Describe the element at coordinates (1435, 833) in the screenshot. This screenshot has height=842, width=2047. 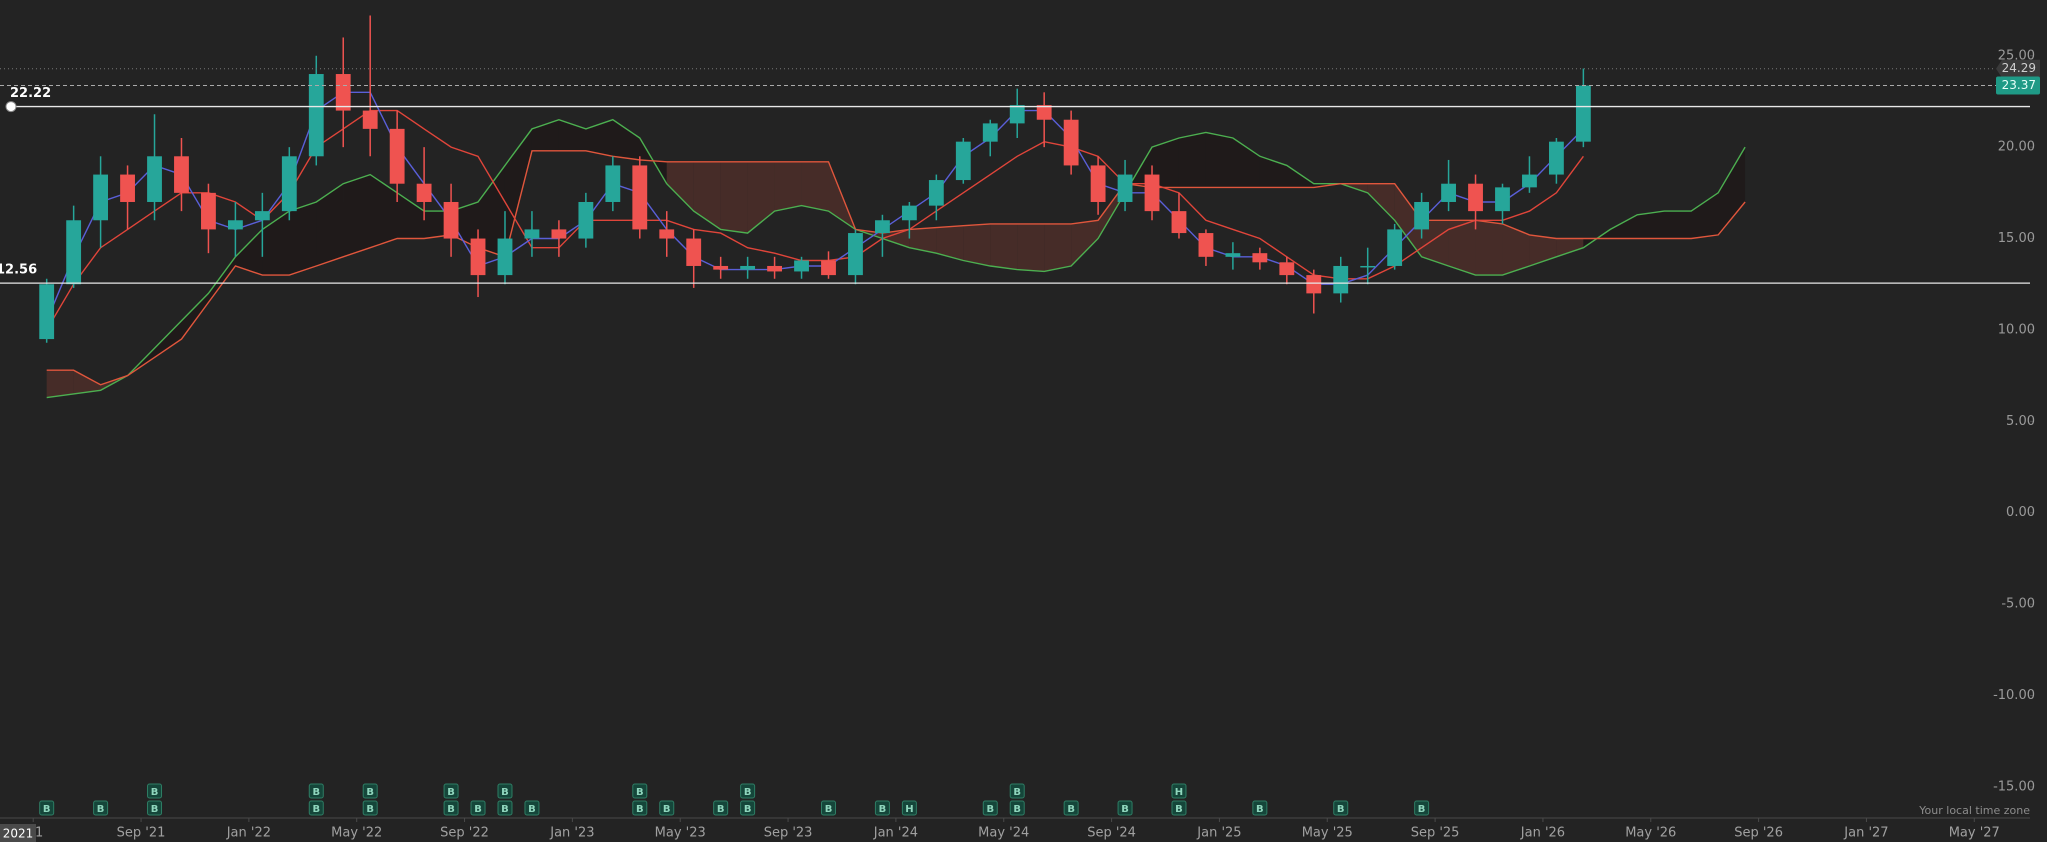
I see `x-tick-label: Sep '25` at that location.